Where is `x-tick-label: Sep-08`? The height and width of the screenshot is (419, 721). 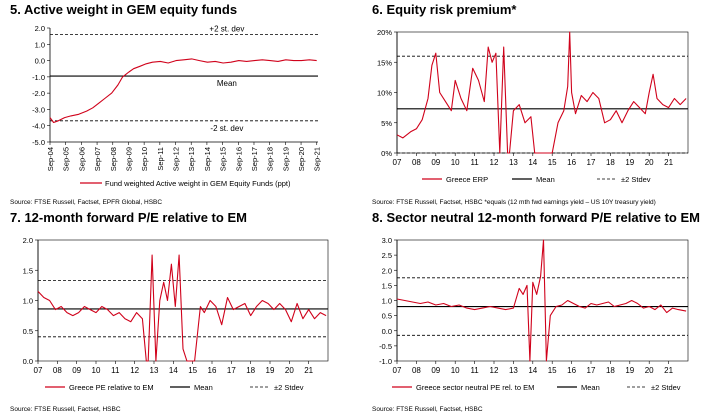
x-tick-label: Sep-08 is located at coordinates (113, 159).